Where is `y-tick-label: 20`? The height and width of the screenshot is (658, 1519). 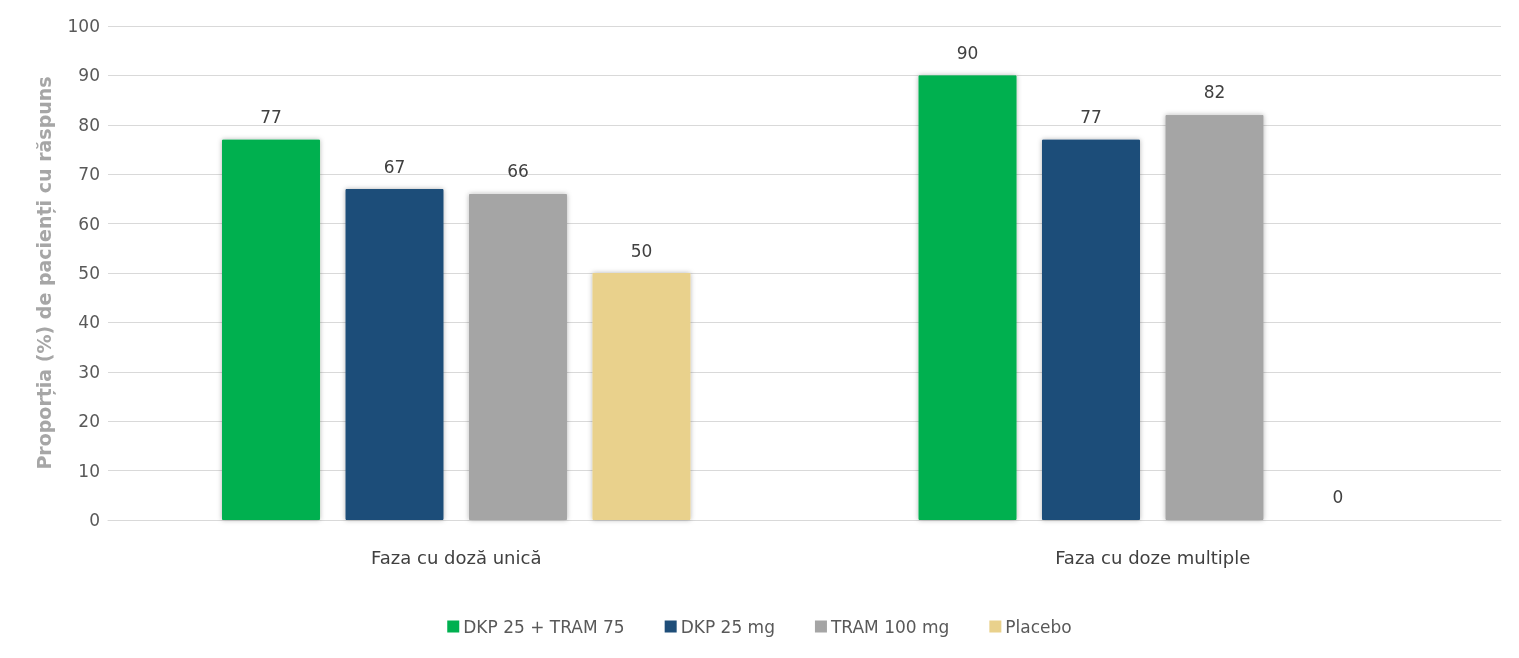
y-tick-label: 20 is located at coordinates (89, 421).